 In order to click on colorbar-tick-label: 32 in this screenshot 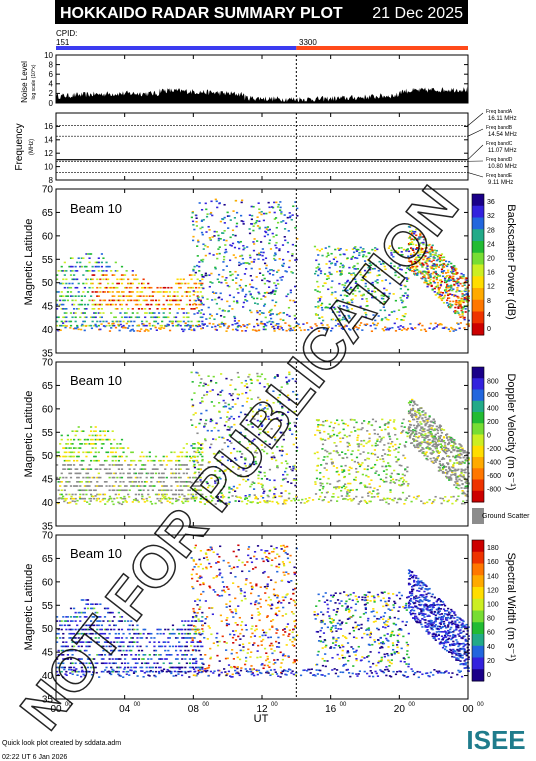, I will do `click(491, 216)`.